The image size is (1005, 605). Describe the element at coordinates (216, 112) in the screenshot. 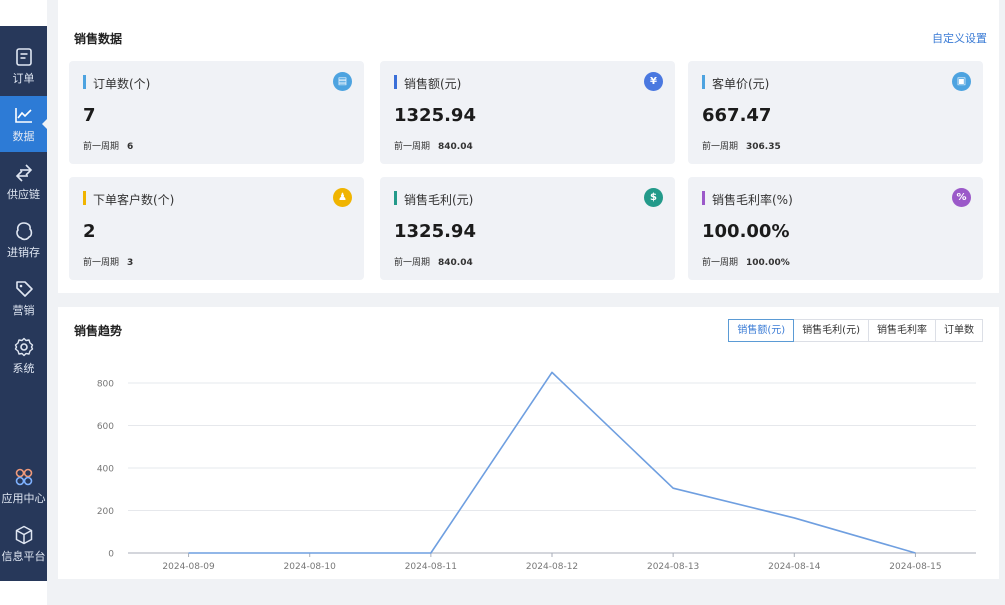

I see `stat-card-order-count: 订单数(个) ▤ 7 前一周期 6` at that location.